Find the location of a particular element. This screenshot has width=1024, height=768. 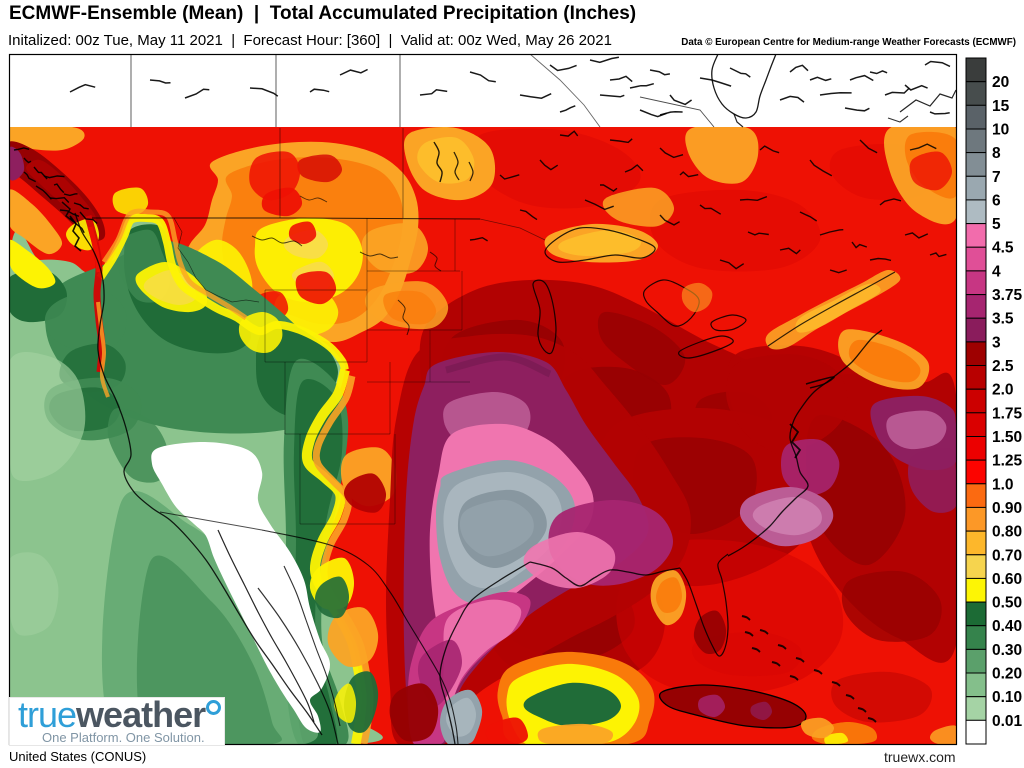

svg-text: 0.01 is located at coordinates (1007, 721).